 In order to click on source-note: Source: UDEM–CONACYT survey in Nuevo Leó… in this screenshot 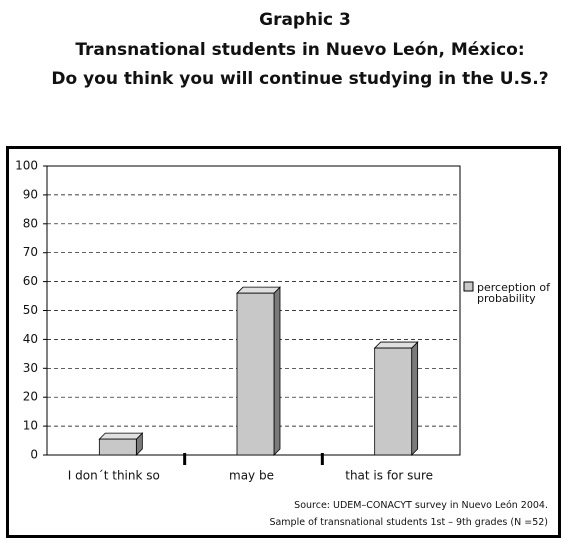, I will do `click(421, 505)`.